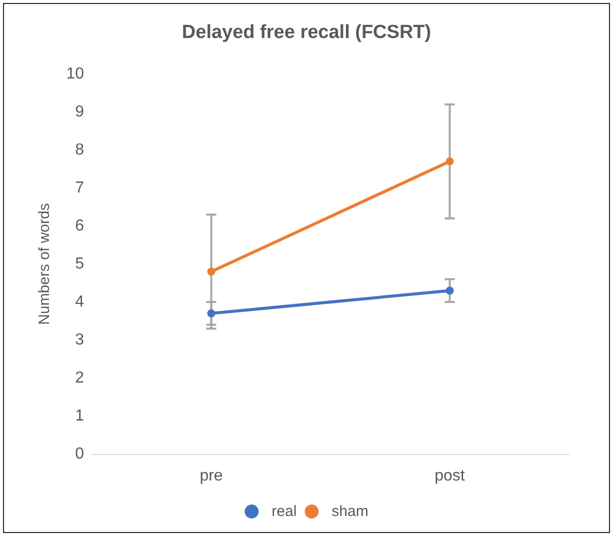  Describe the element at coordinates (79, 378) in the screenshot. I see `y-tick-label: 2` at that location.